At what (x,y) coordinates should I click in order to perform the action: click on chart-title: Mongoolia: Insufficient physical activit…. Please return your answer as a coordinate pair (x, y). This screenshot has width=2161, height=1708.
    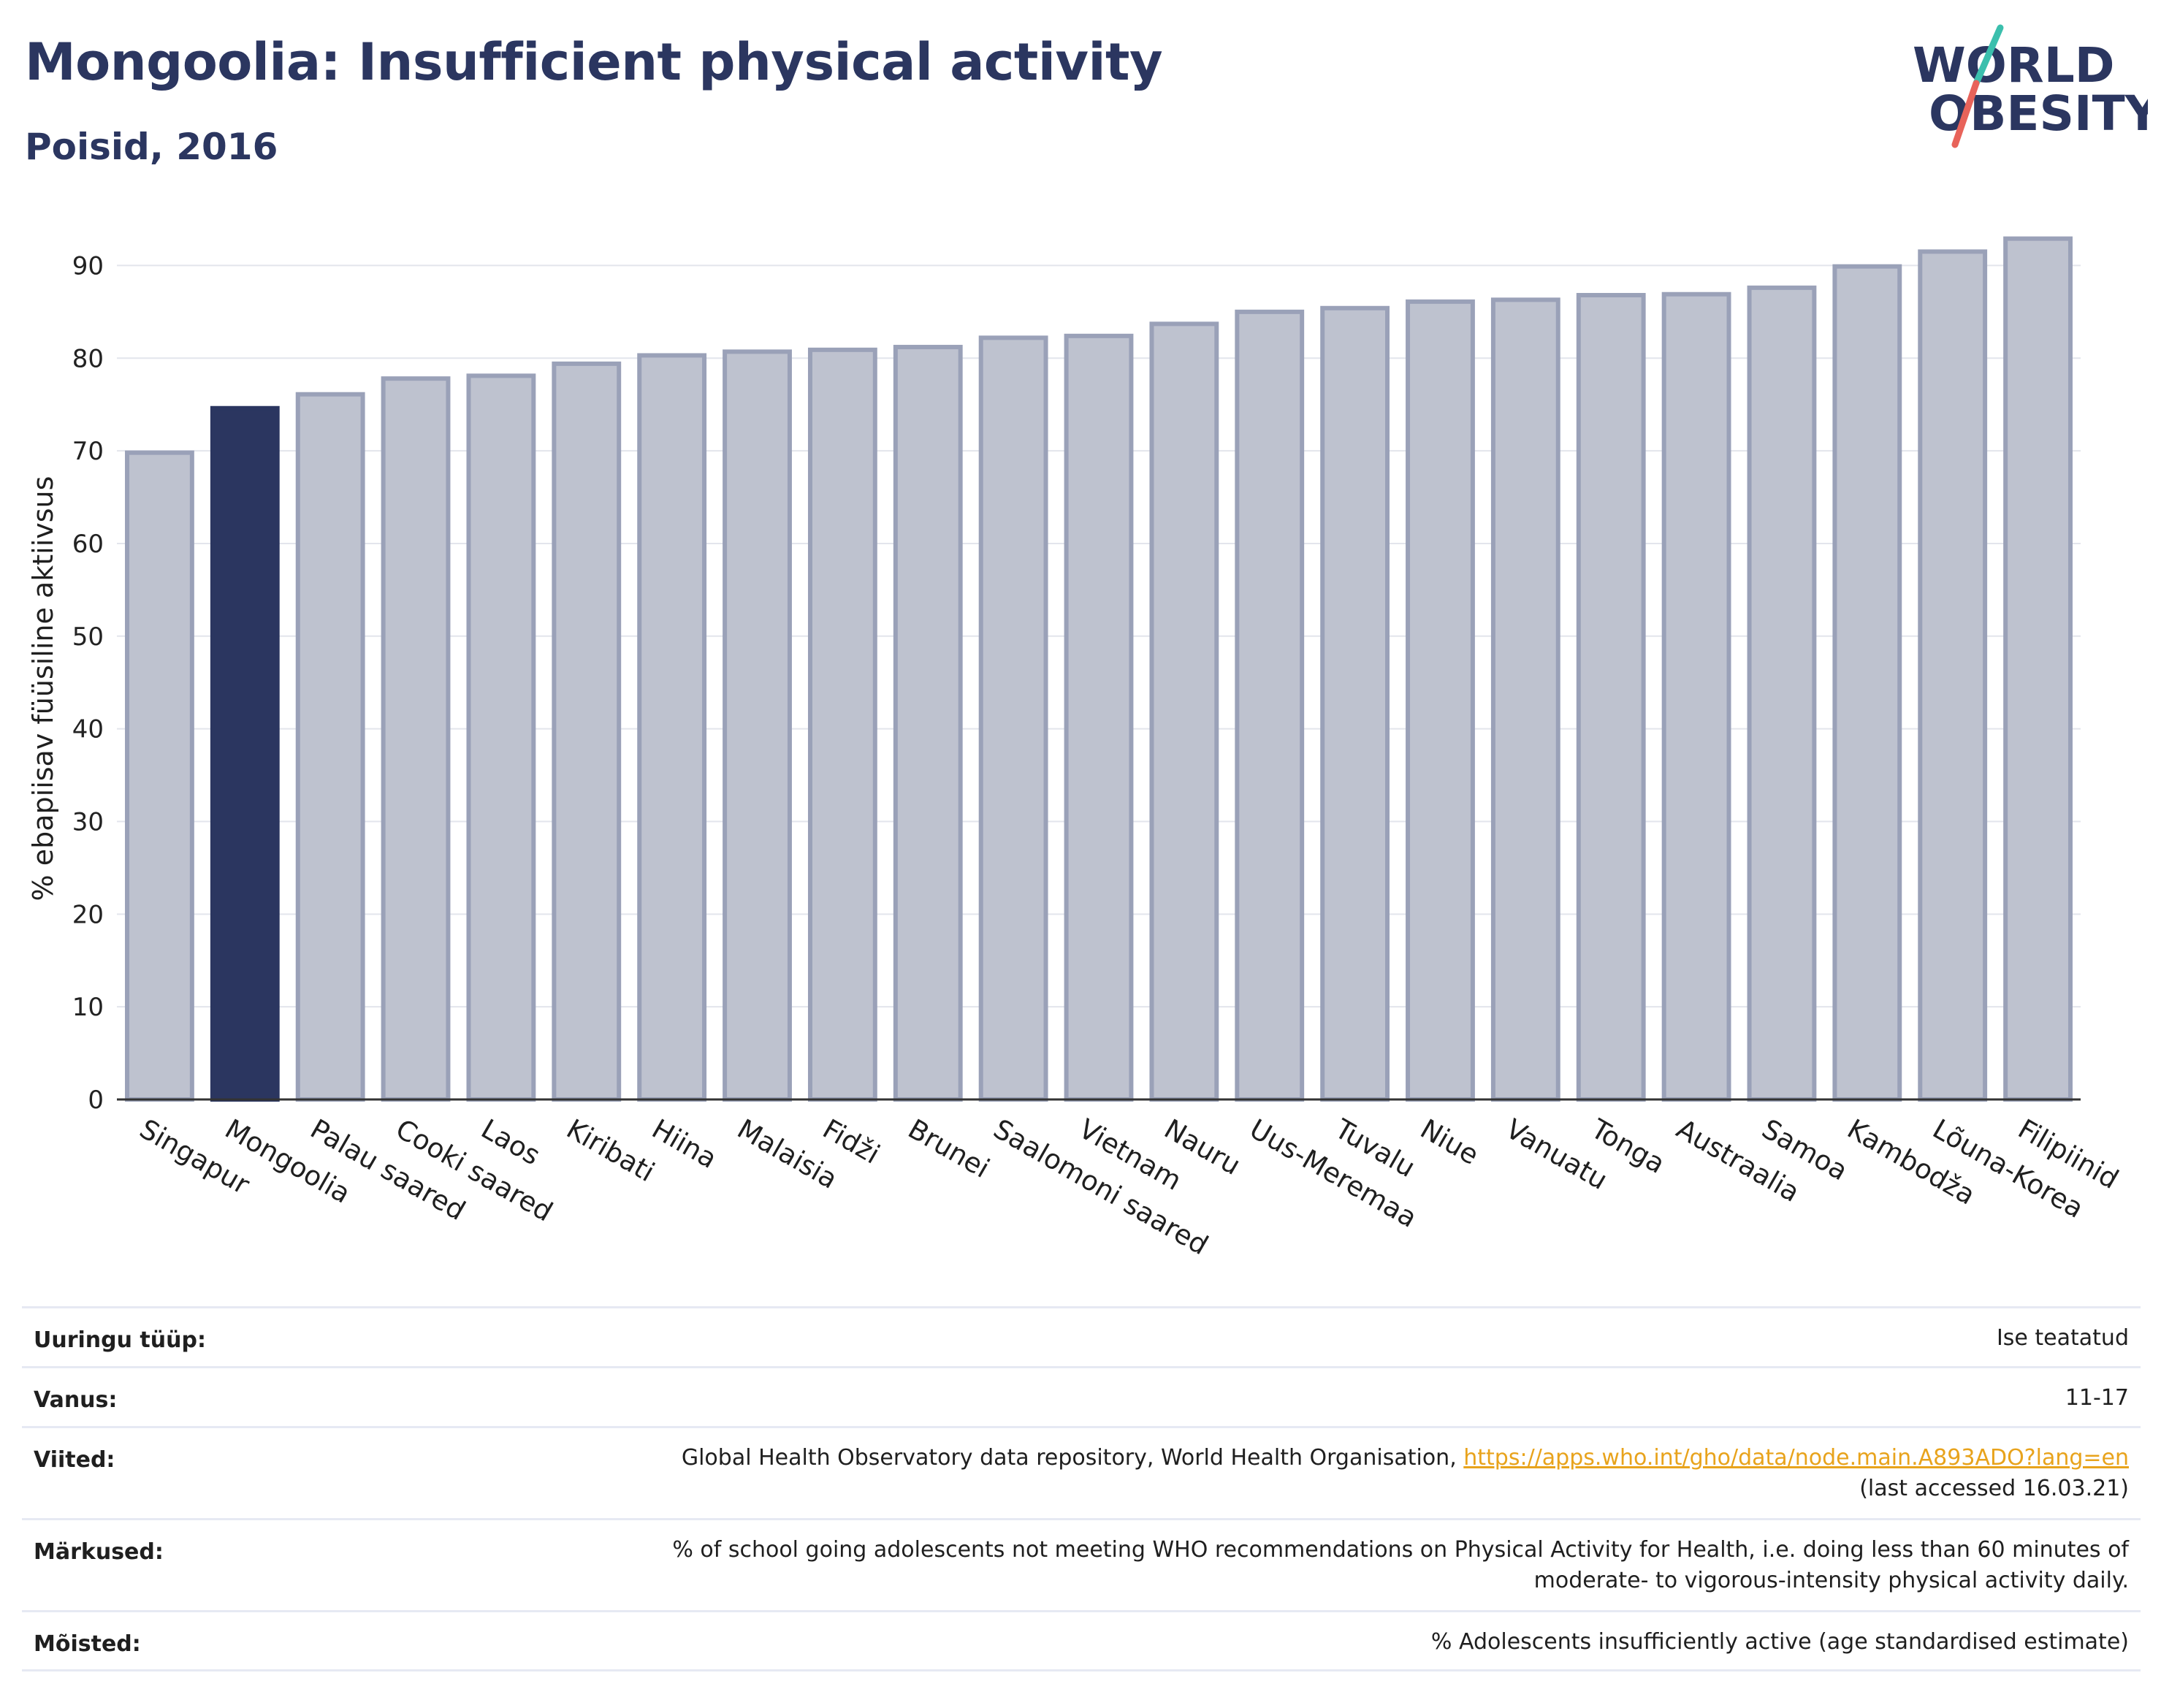
    Looking at the image, I should click on (594, 62).